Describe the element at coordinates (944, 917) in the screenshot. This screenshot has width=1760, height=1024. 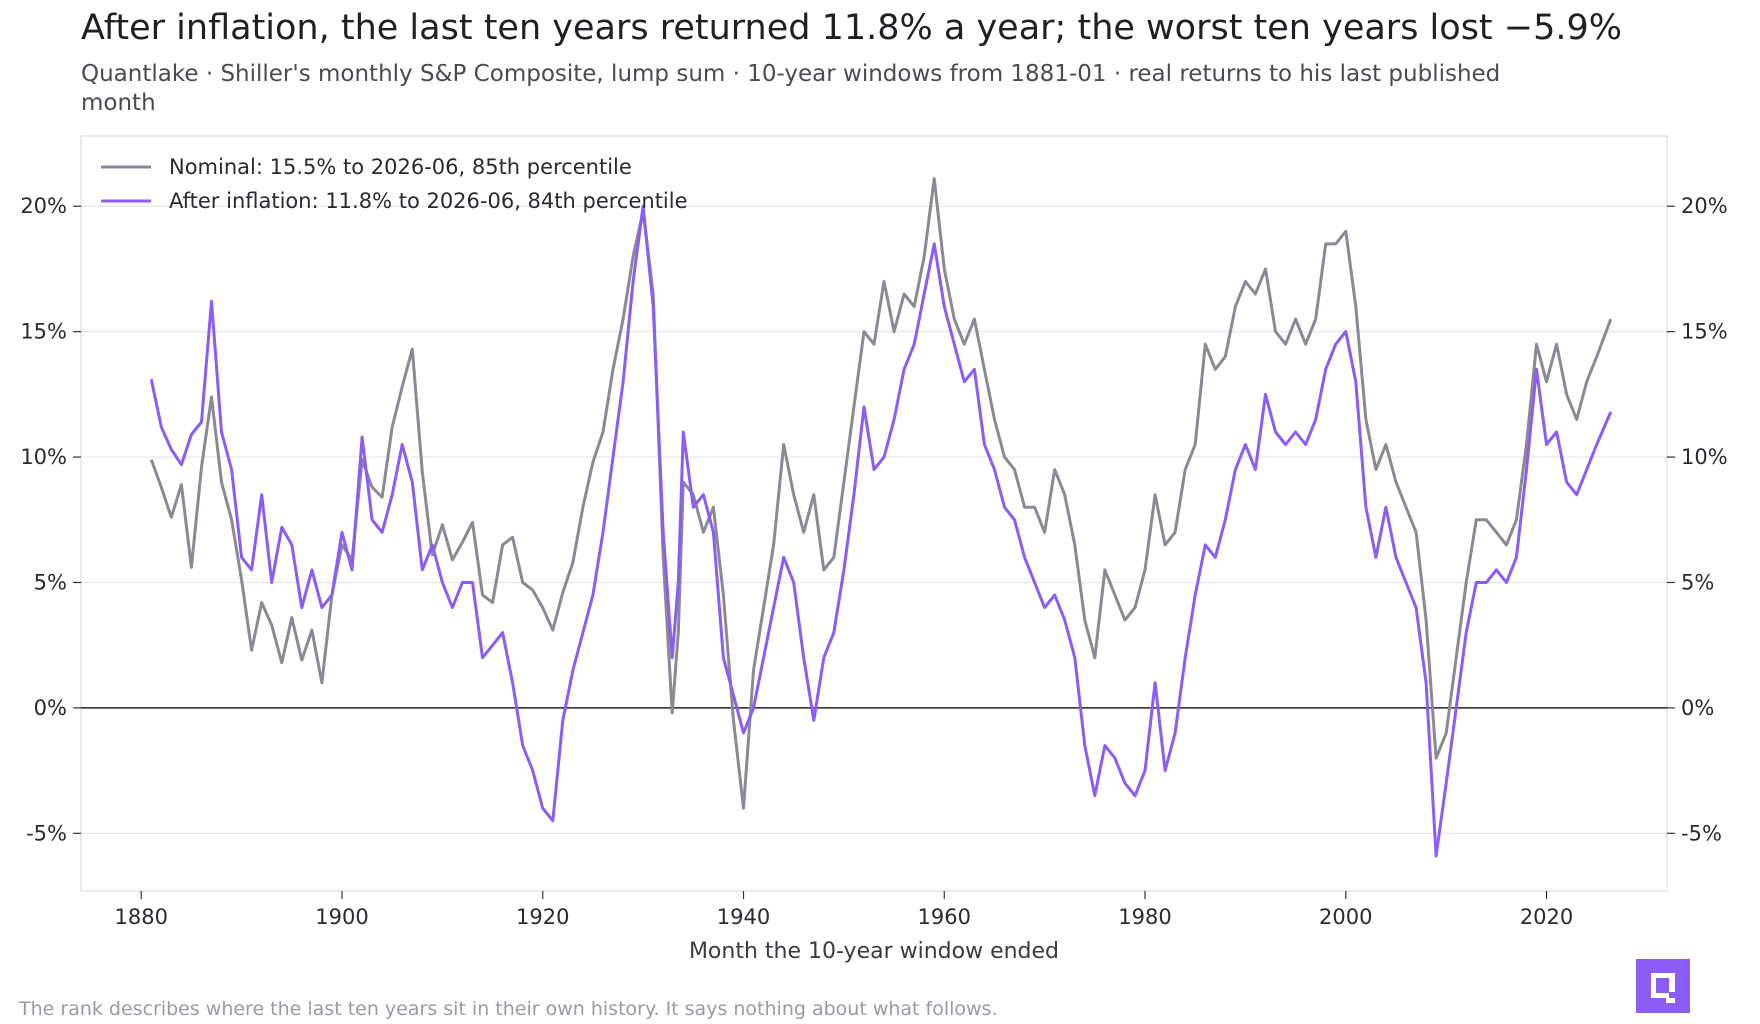
I see `x-tick-label-4: 1960` at that location.